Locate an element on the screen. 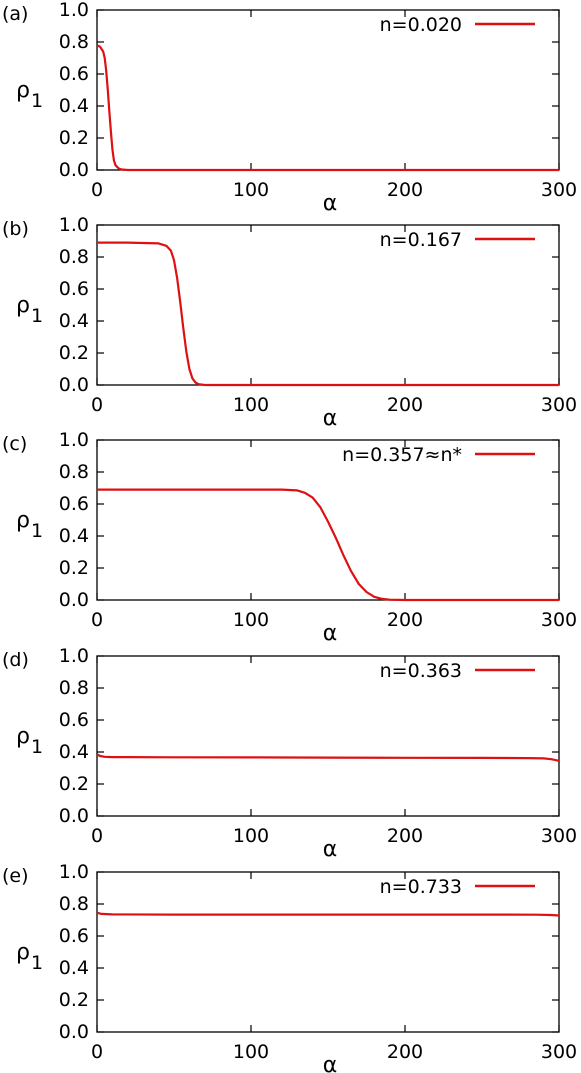 Image resolution: width=581 pixels, height=1073 pixels. panel-label: (b) is located at coordinates (15, 229).